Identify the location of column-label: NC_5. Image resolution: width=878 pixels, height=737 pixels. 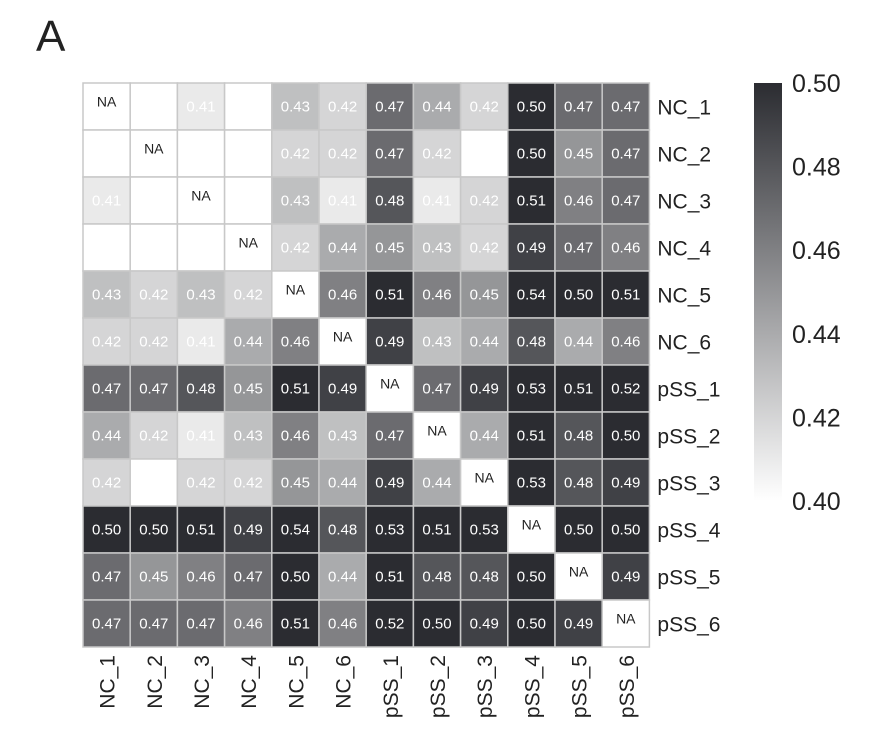
(296, 682).